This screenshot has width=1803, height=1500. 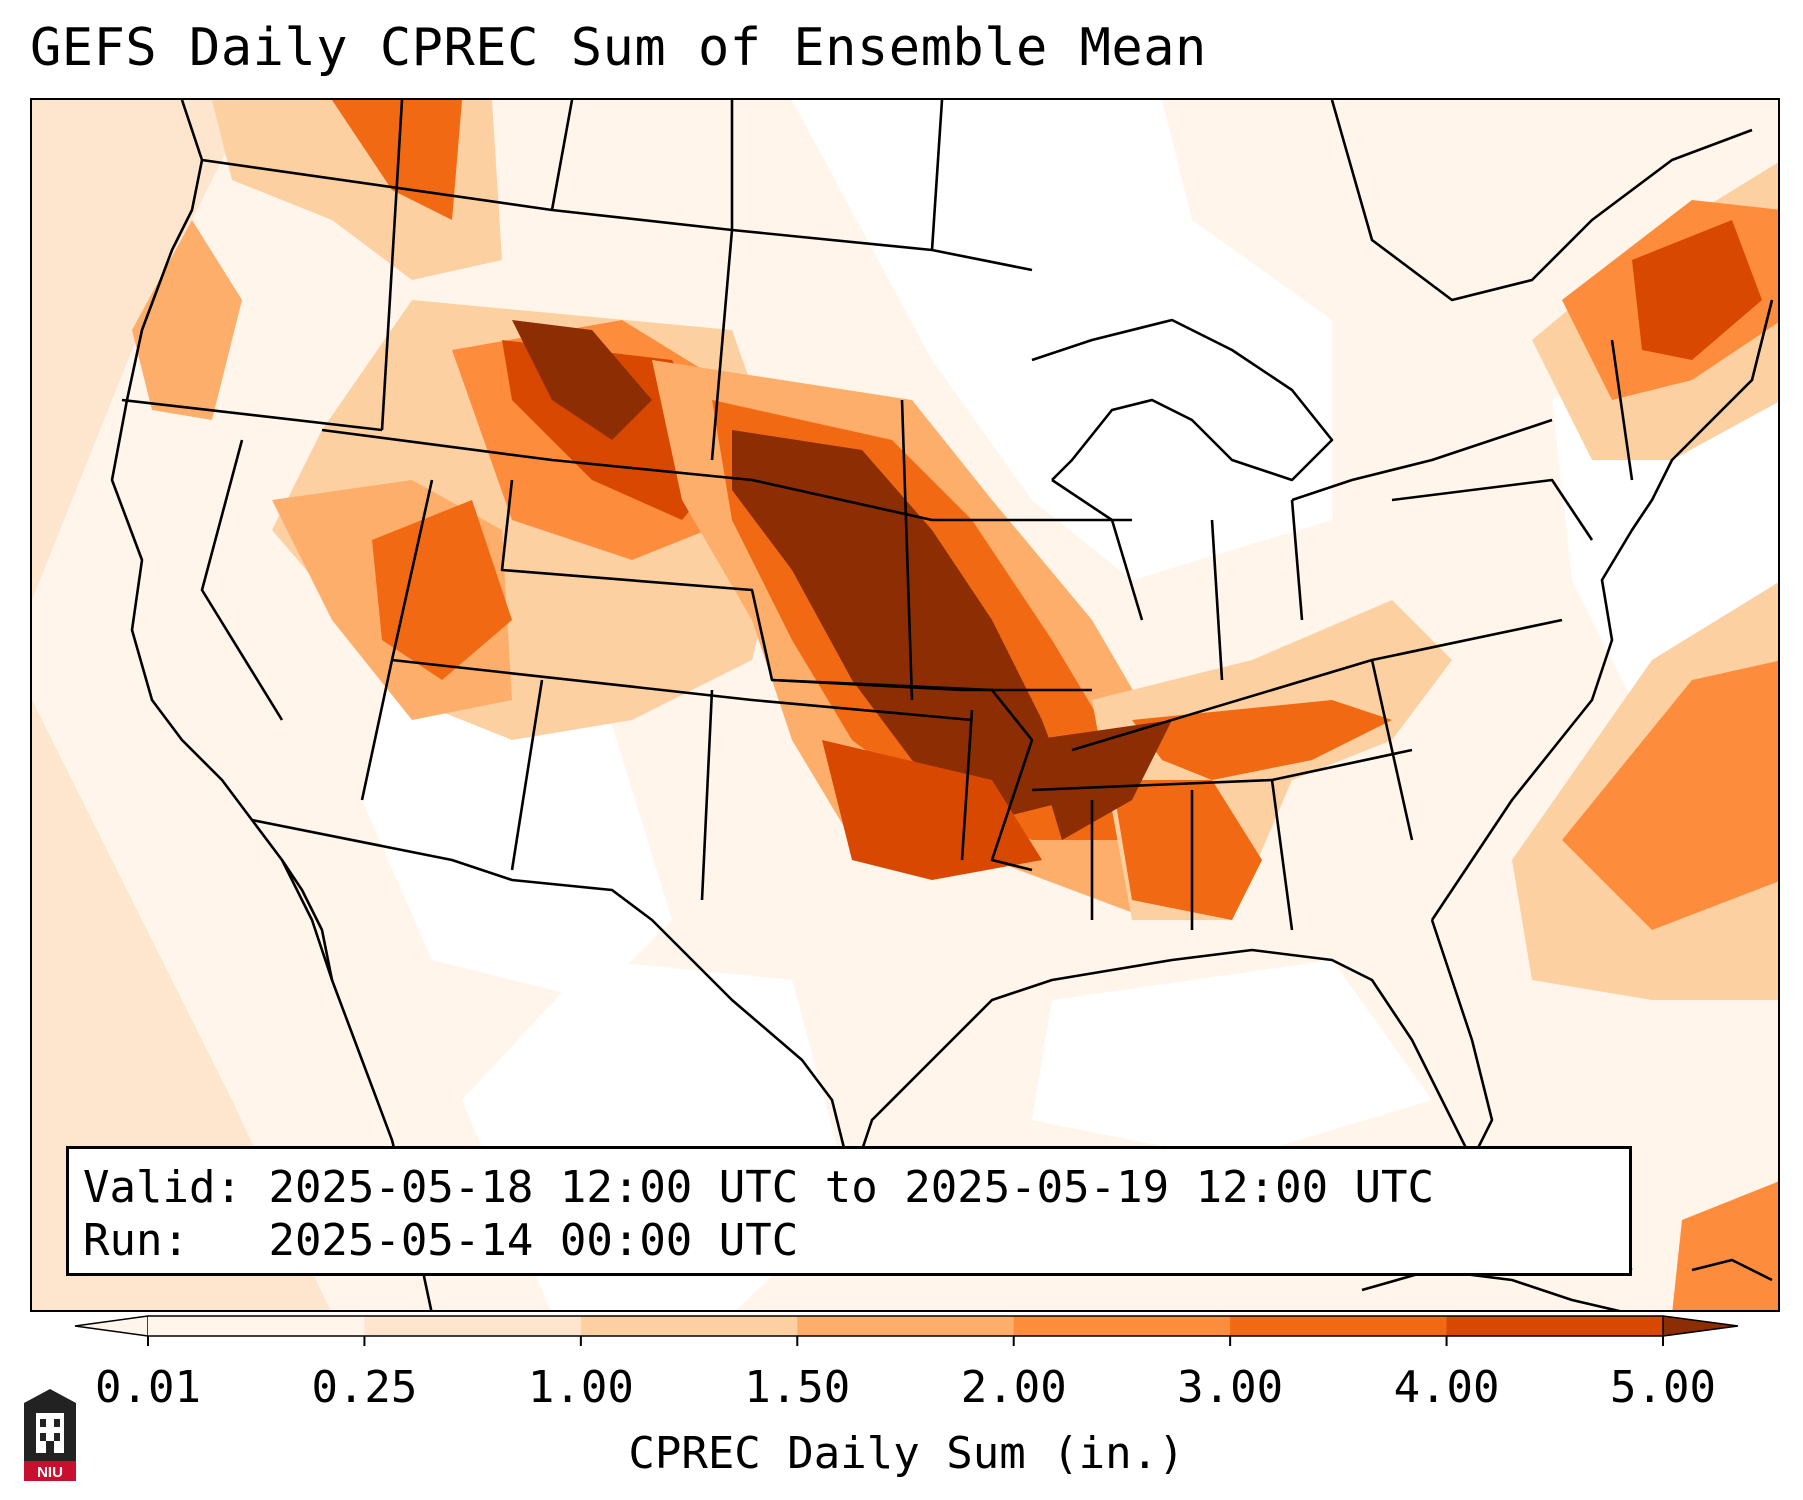 I want to click on colorbar-tick-label: 1.50, so click(x=797, y=1387).